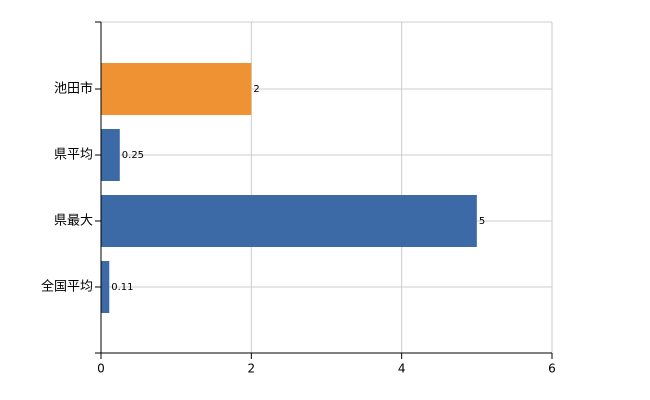 The image size is (650, 400). Describe the element at coordinates (482, 221) in the screenshot. I see `data-label: 5` at that location.